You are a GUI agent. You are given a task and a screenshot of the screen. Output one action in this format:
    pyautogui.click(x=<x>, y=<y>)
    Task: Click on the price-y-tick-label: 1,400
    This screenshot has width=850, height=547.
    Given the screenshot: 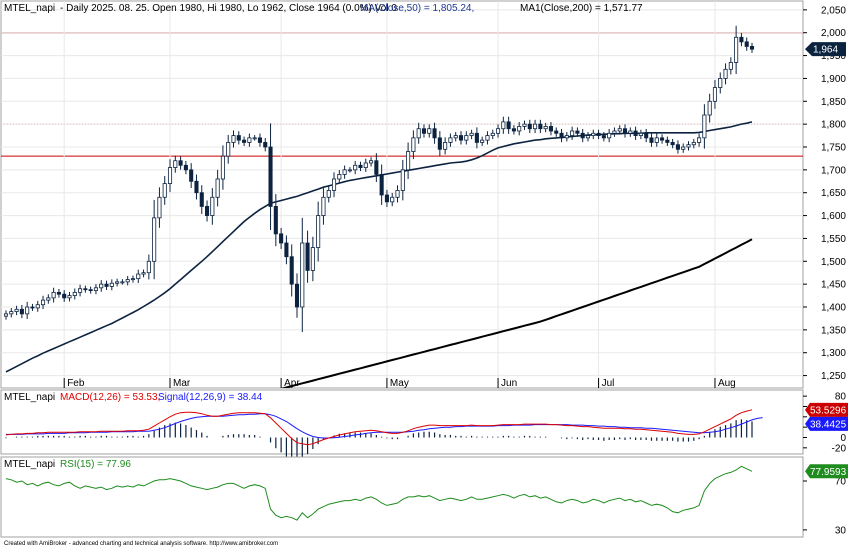 What is the action you would take?
    pyautogui.click(x=833, y=308)
    